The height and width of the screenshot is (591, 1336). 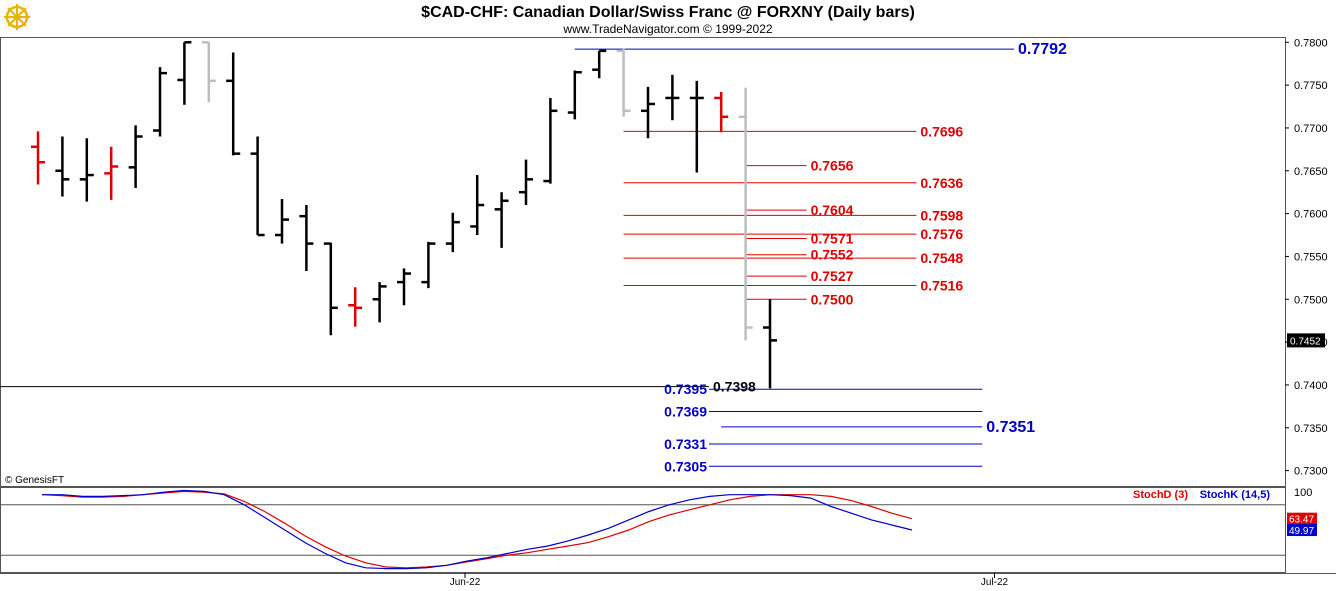 What do you see at coordinates (1160, 495) in the screenshot?
I see `legend-stoch-d: StochD (3)` at bounding box center [1160, 495].